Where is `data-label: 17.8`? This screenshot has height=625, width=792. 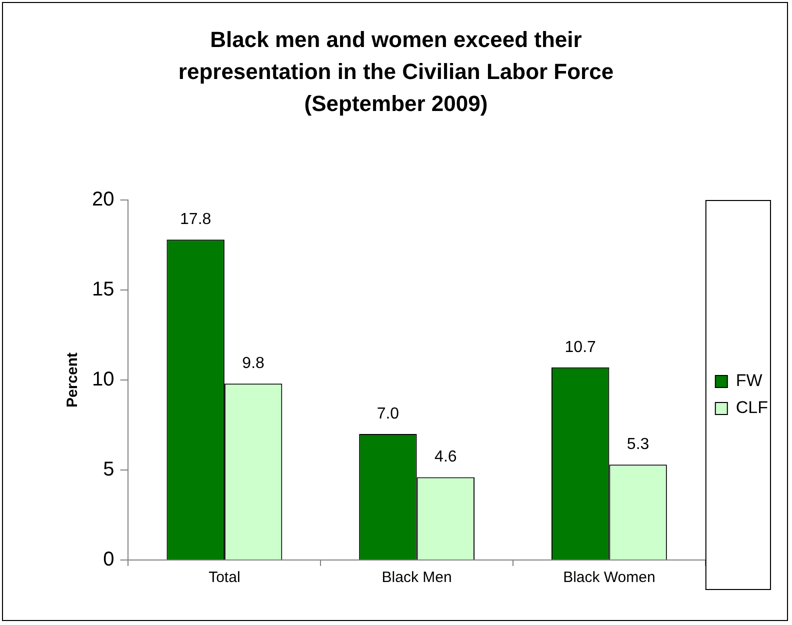 data-label: 17.8 is located at coordinates (196, 219).